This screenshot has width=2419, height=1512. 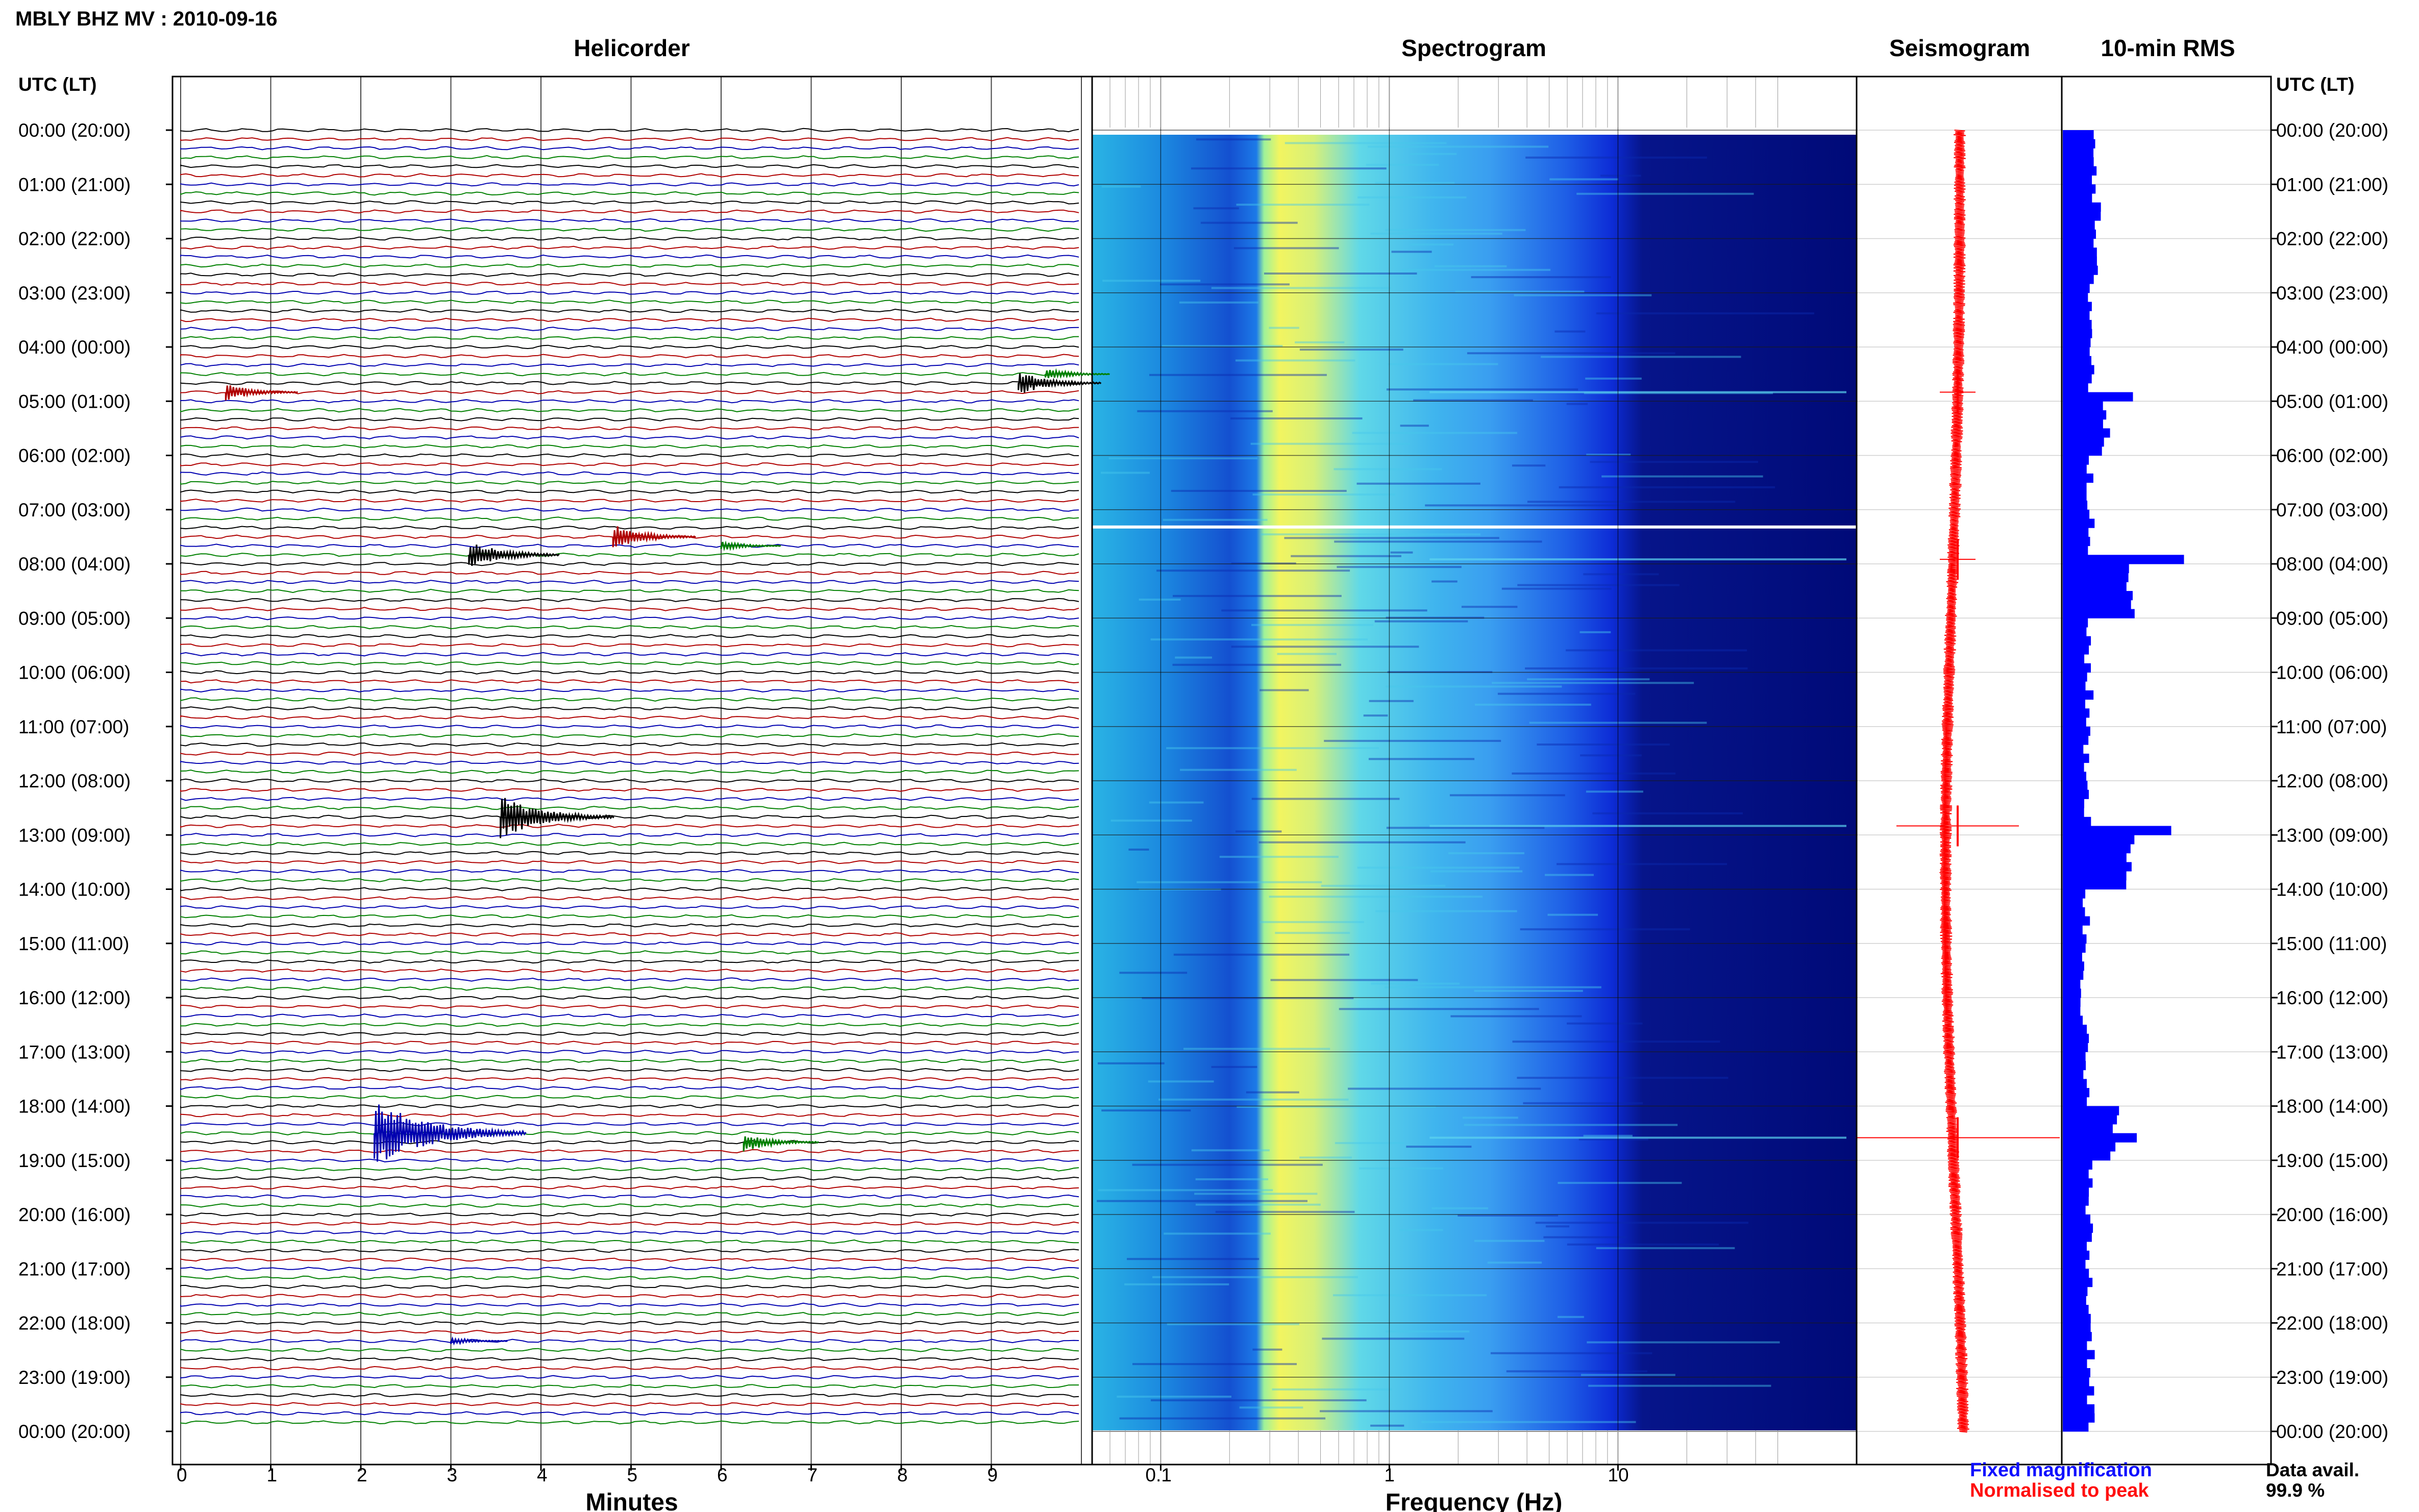 What do you see at coordinates (1959, 48) in the screenshot?
I see `seismogram-title: Seismogram` at bounding box center [1959, 48].